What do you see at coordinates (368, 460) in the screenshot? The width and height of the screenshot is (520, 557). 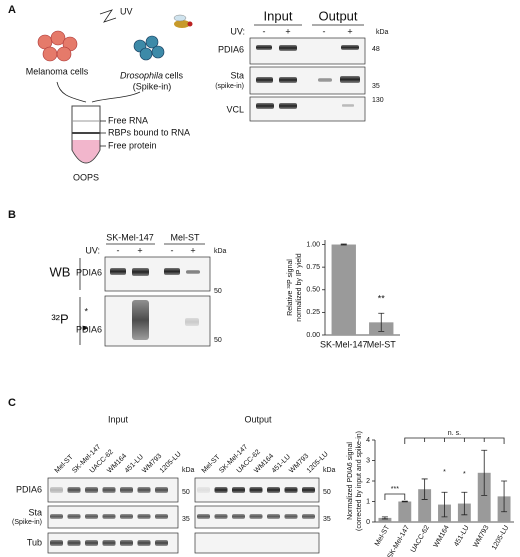 I see `y-tick-label: 3` at bounding box center [368, 460].